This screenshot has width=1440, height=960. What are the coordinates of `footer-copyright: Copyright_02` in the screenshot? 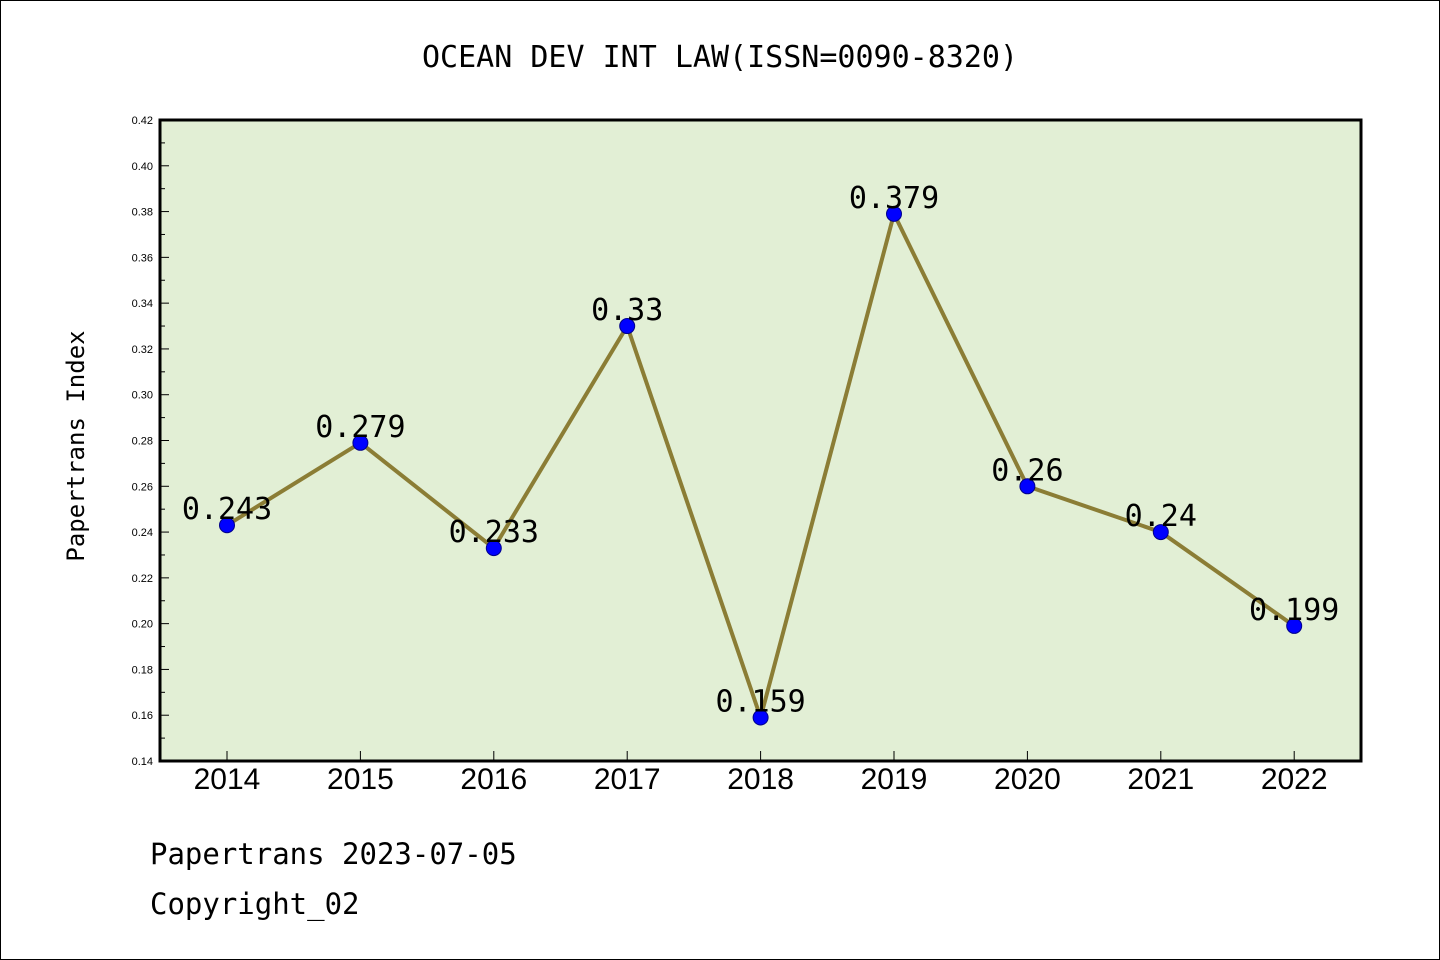 It's located at (255, 904).